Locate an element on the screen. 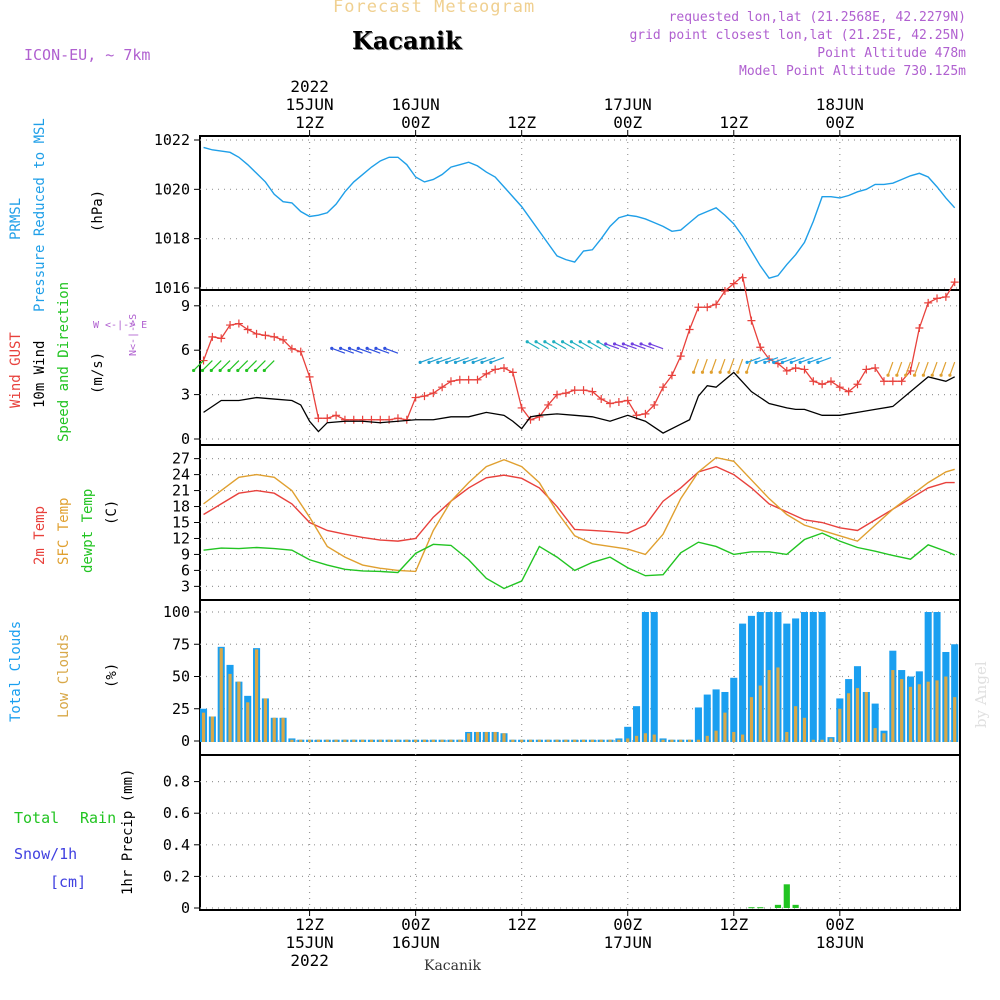  total-label: Total is located at coordinates (37, 818).